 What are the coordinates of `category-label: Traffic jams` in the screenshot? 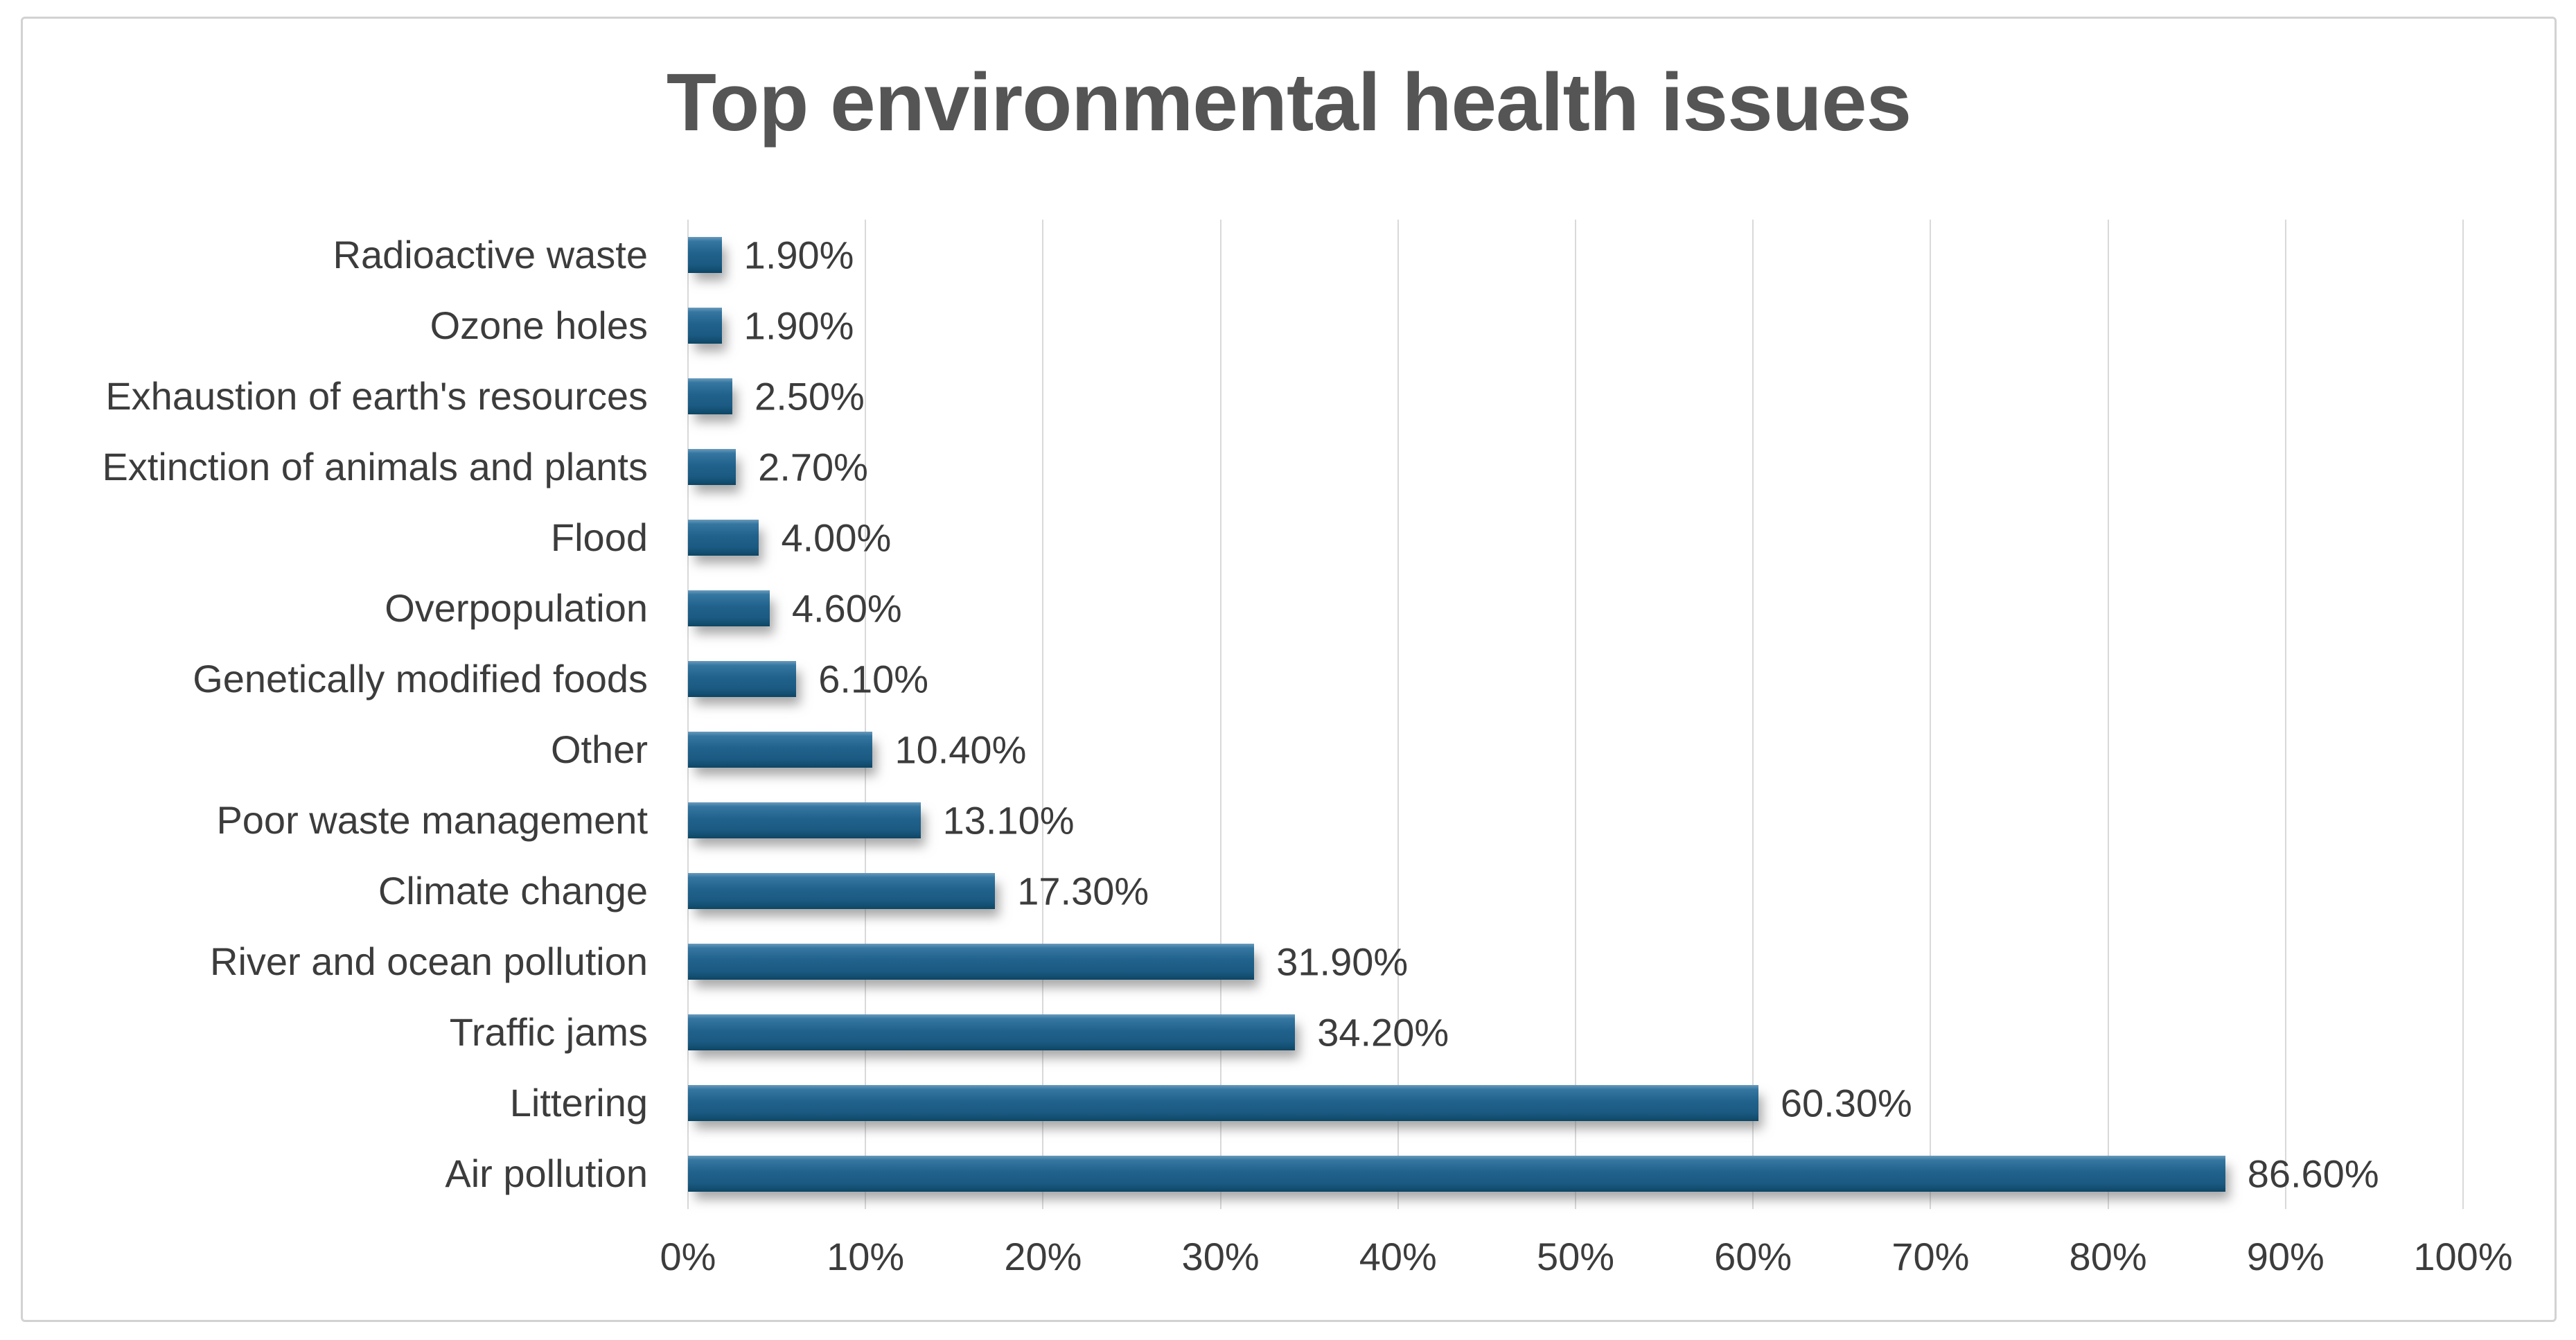 It's located at (548, 1032).